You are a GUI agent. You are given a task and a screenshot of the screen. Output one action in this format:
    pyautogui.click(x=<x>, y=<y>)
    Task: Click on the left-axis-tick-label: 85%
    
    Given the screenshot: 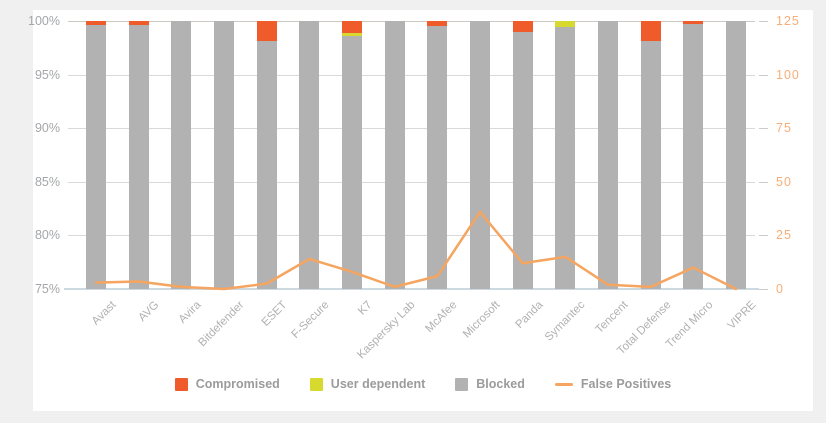 What is the action you would take?
    pyautogui.click(x=47, y=181)
    